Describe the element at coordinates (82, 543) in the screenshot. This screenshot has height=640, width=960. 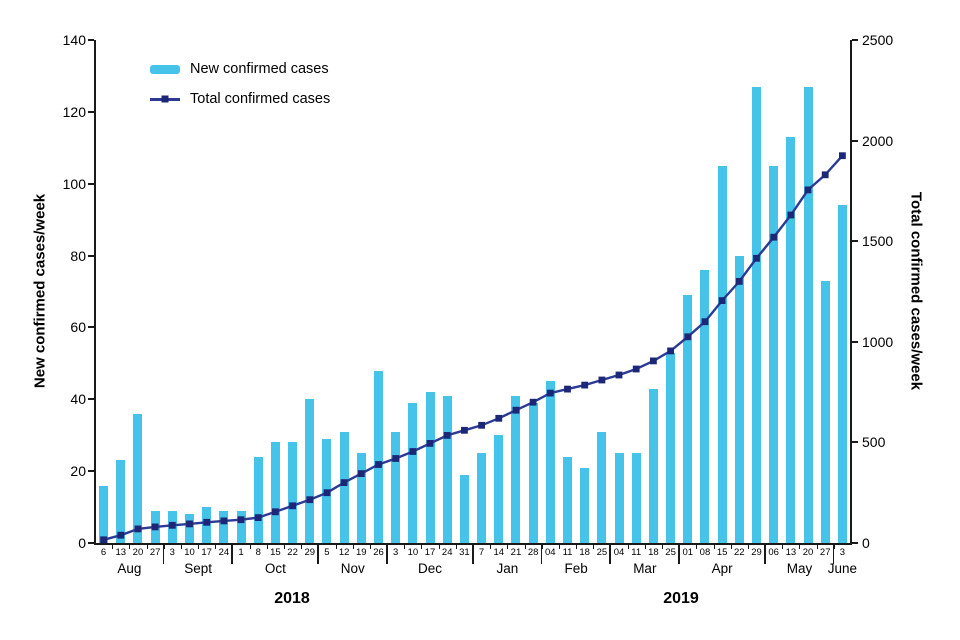
I see `left-tick-label: 0` at that location.